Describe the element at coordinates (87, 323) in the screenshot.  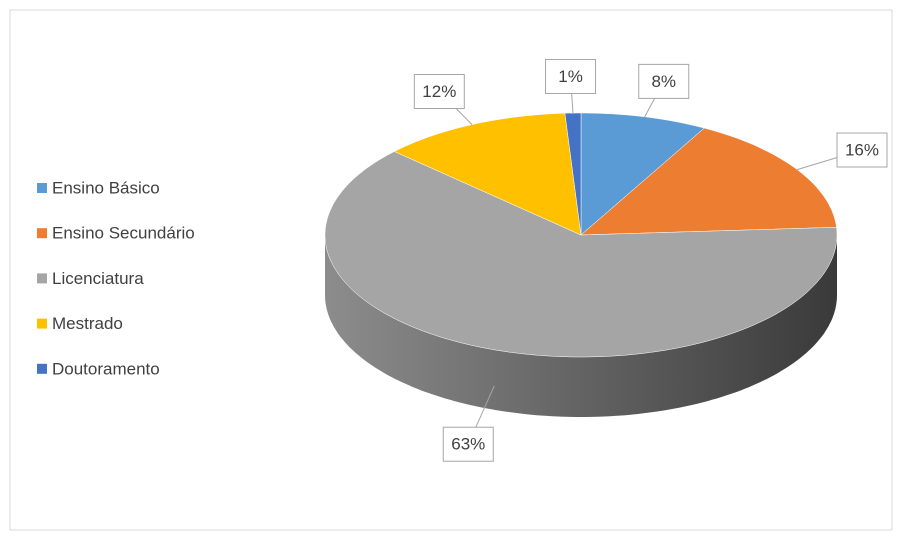
I see `legend-label: Mestrado` at that location.